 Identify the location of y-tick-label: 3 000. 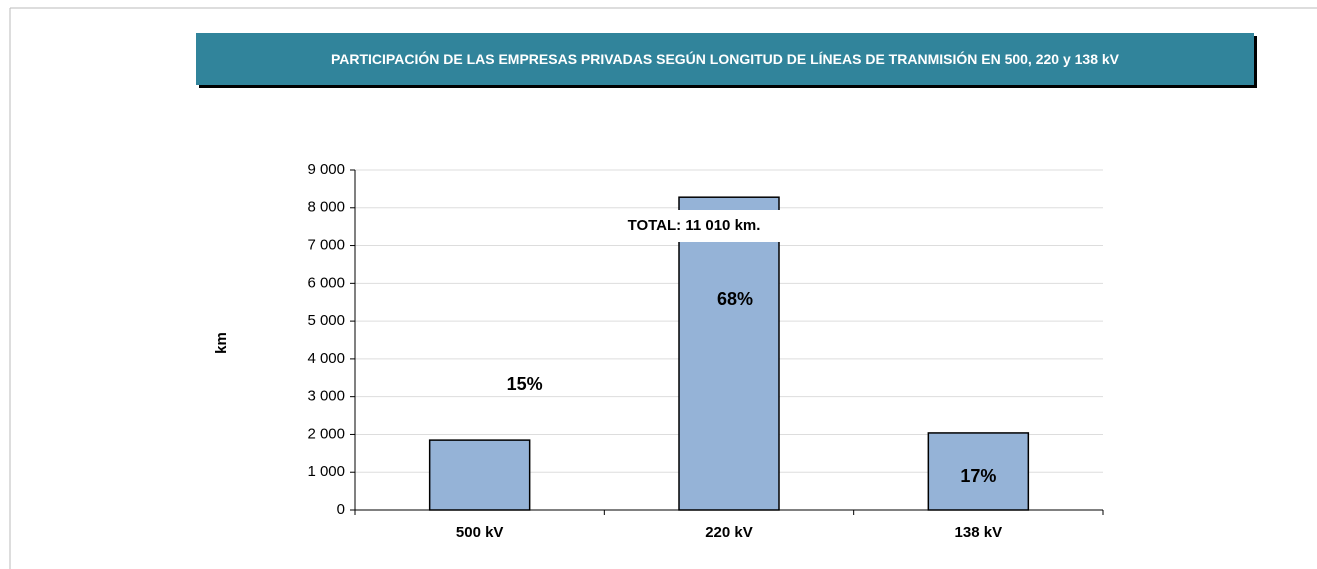
(326, 396).